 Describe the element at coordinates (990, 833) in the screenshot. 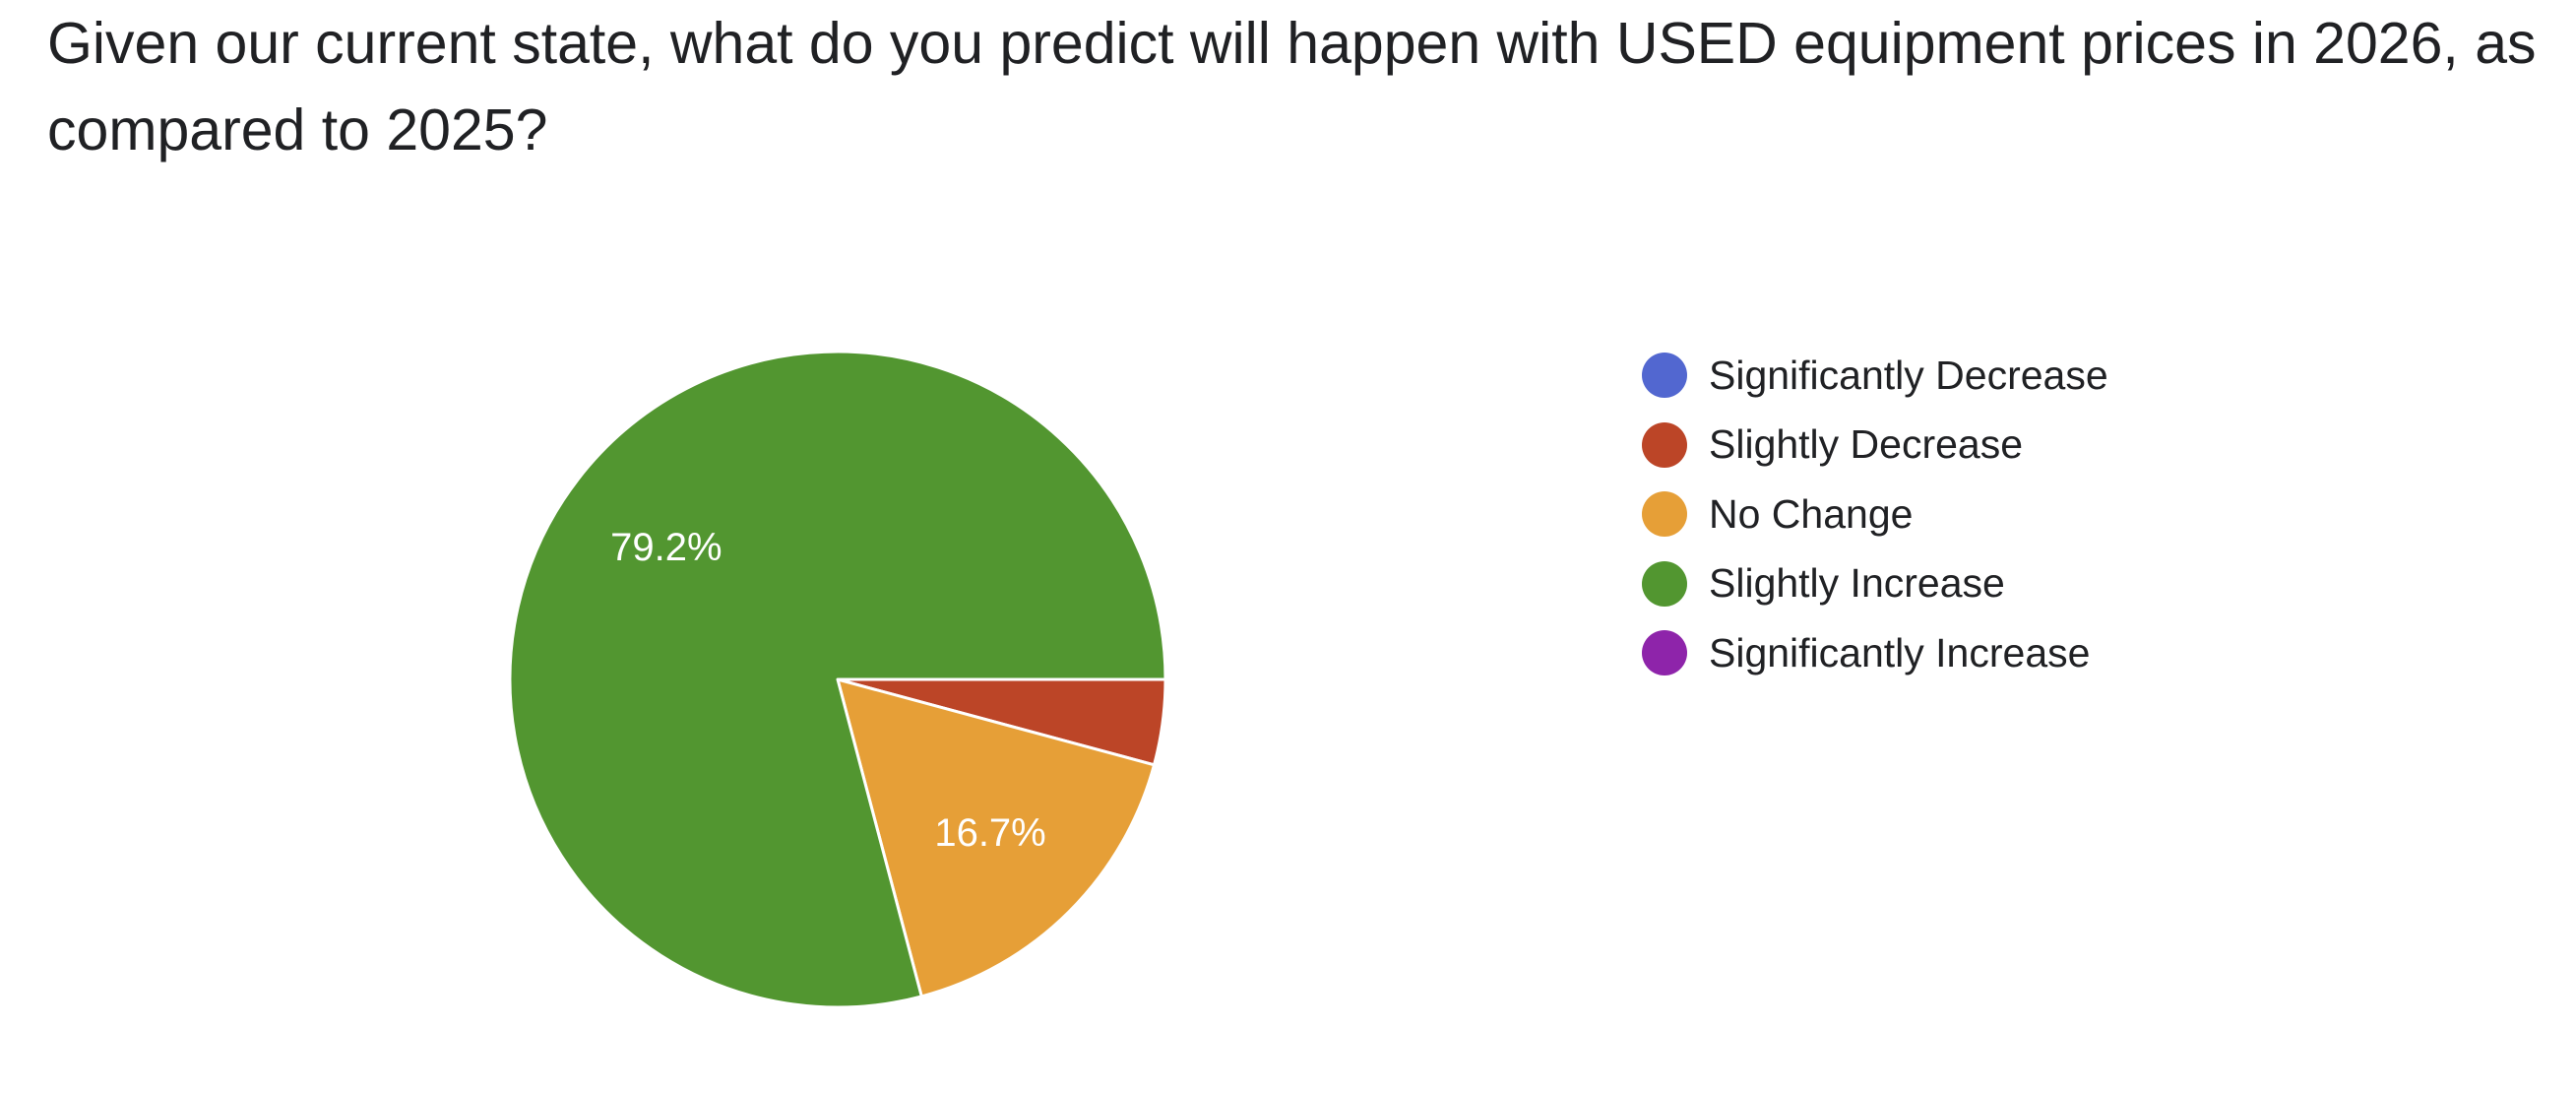

I see `data-label-no-change: 16.7%` at that location.